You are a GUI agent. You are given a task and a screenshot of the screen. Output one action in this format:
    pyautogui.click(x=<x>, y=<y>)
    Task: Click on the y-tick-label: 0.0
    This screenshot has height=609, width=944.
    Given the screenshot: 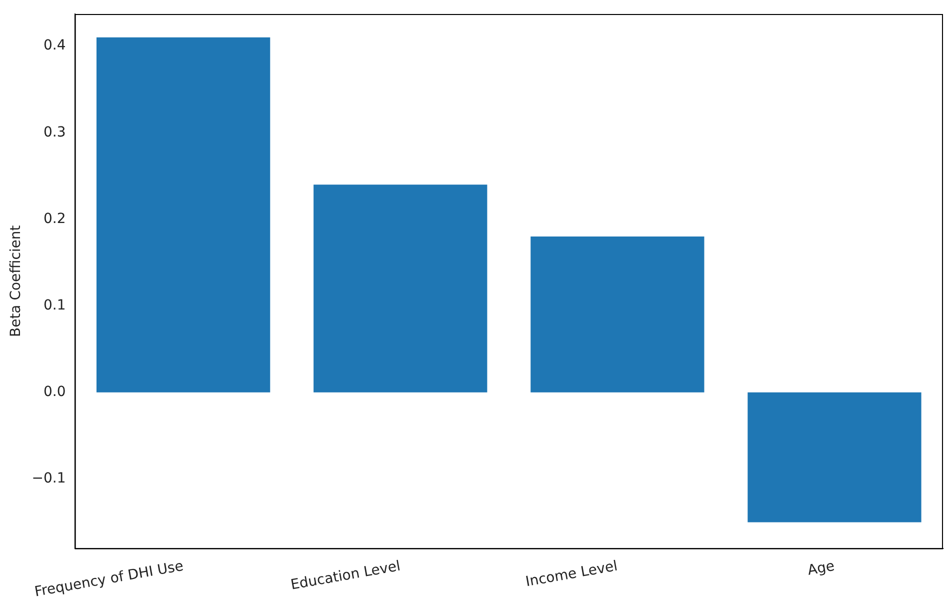 What is the action you would take?
    pyautogui.click(x=55, y=392)
    